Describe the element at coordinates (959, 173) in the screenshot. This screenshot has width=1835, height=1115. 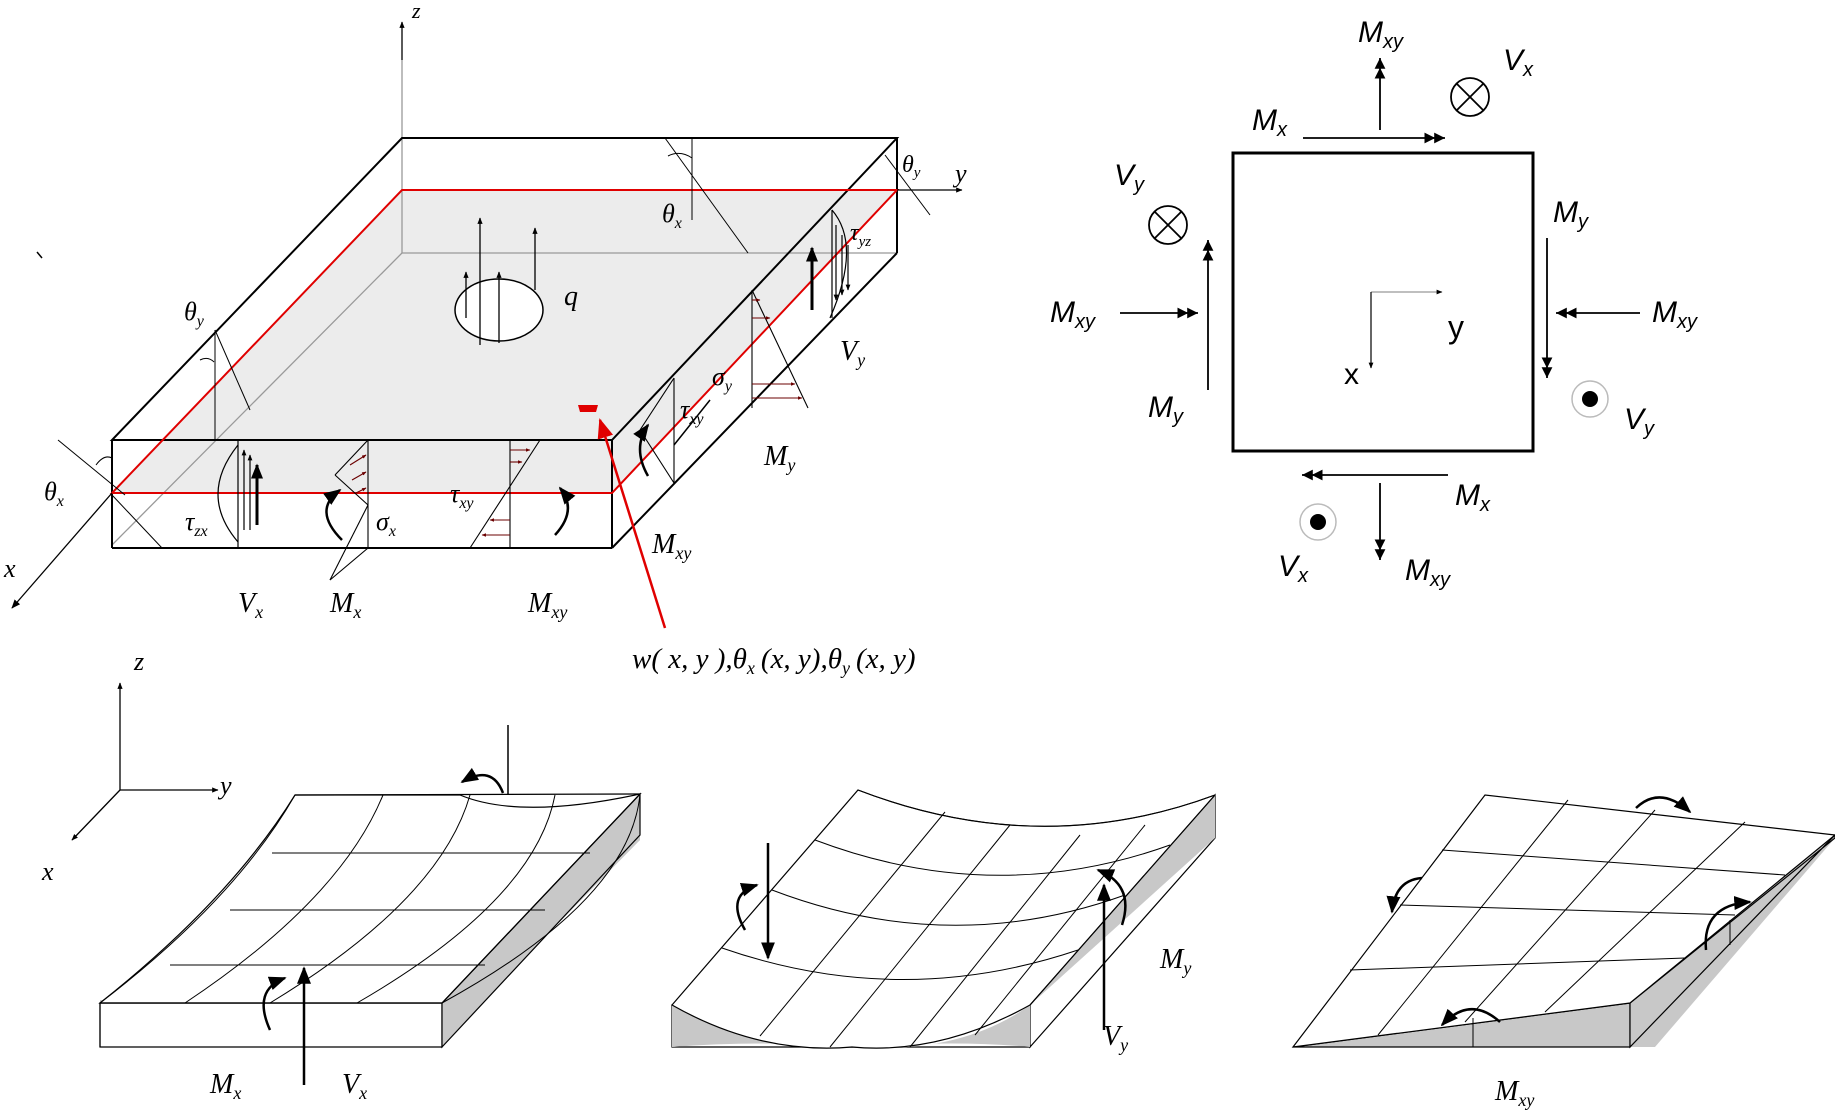
I see `y-axis-label: y` at that location.